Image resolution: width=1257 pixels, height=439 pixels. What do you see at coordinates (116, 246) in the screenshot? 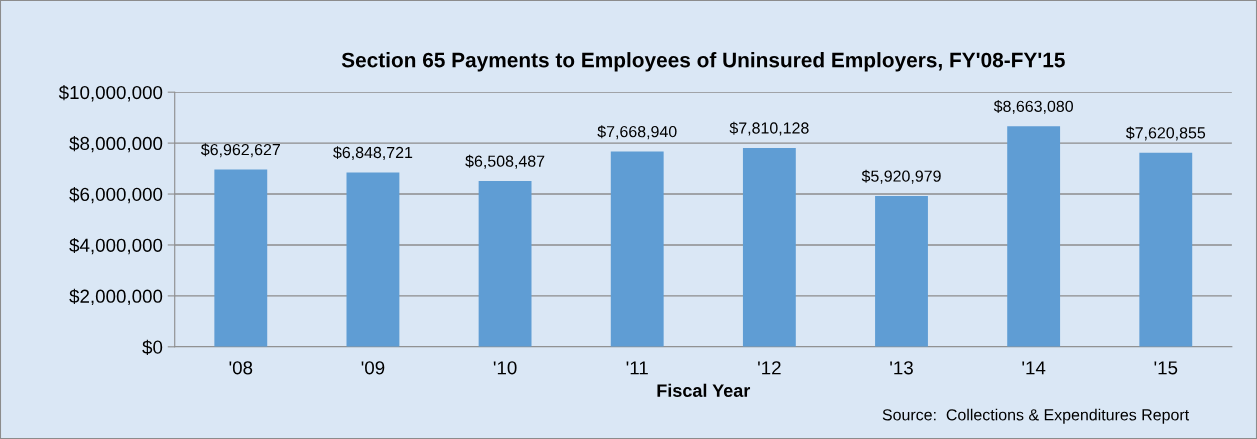
I see `y-tick-label: $4,000,000` at bounding box center [116, 246].